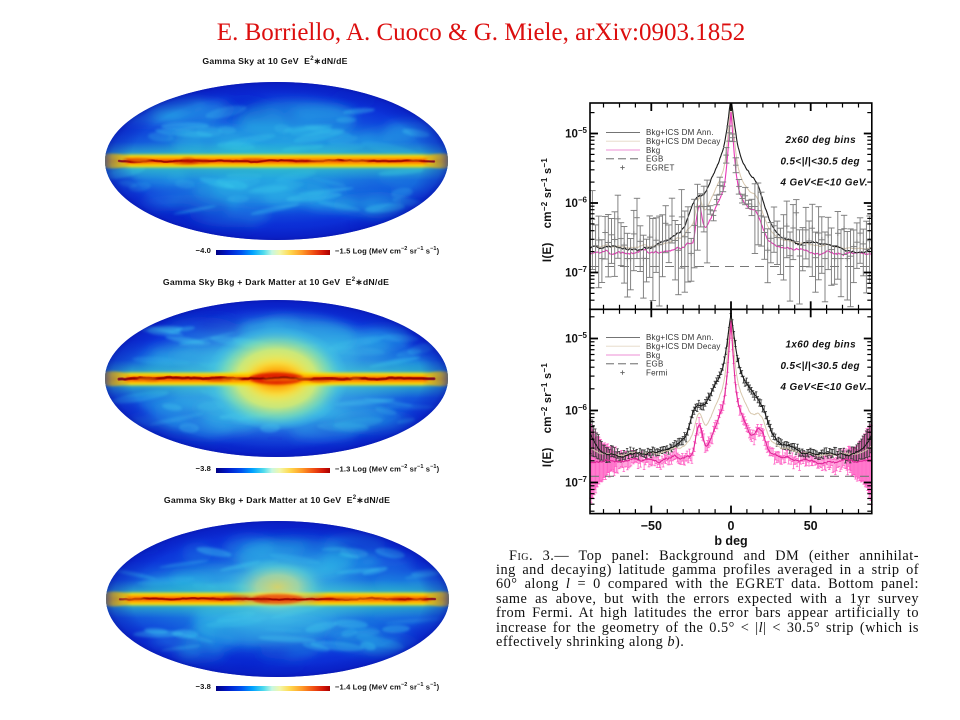 Image resolution: width=960 pixels, height=720 pixels. What do you see at coordinates (821, 345) in the screenshot?
I see `svg-text: 1x60 deg bins` at bounding box center [821, 345].